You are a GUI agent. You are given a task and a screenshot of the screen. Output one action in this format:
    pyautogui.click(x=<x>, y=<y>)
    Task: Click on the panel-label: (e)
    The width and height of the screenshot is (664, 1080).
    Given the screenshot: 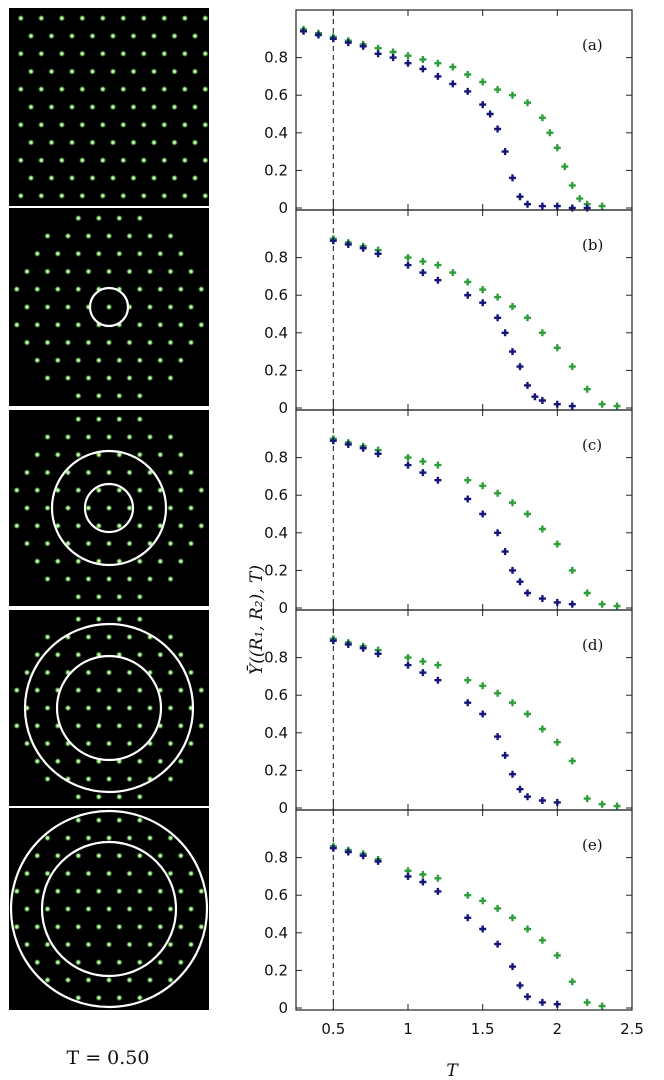 What is the action you would take?
    pyautogui.click(x=592, y=845)
    